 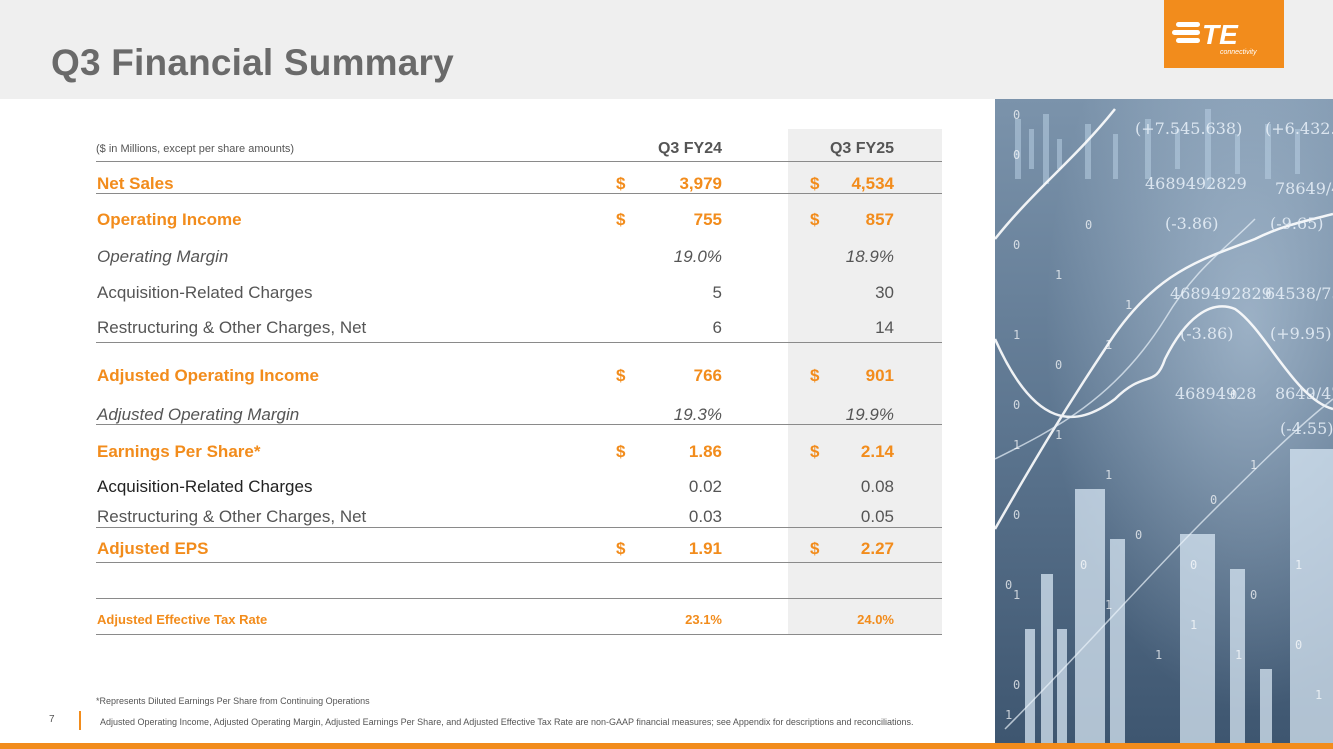 I want to click on row-label: Adjusted Operating Margin, so click(x=198, y=414).